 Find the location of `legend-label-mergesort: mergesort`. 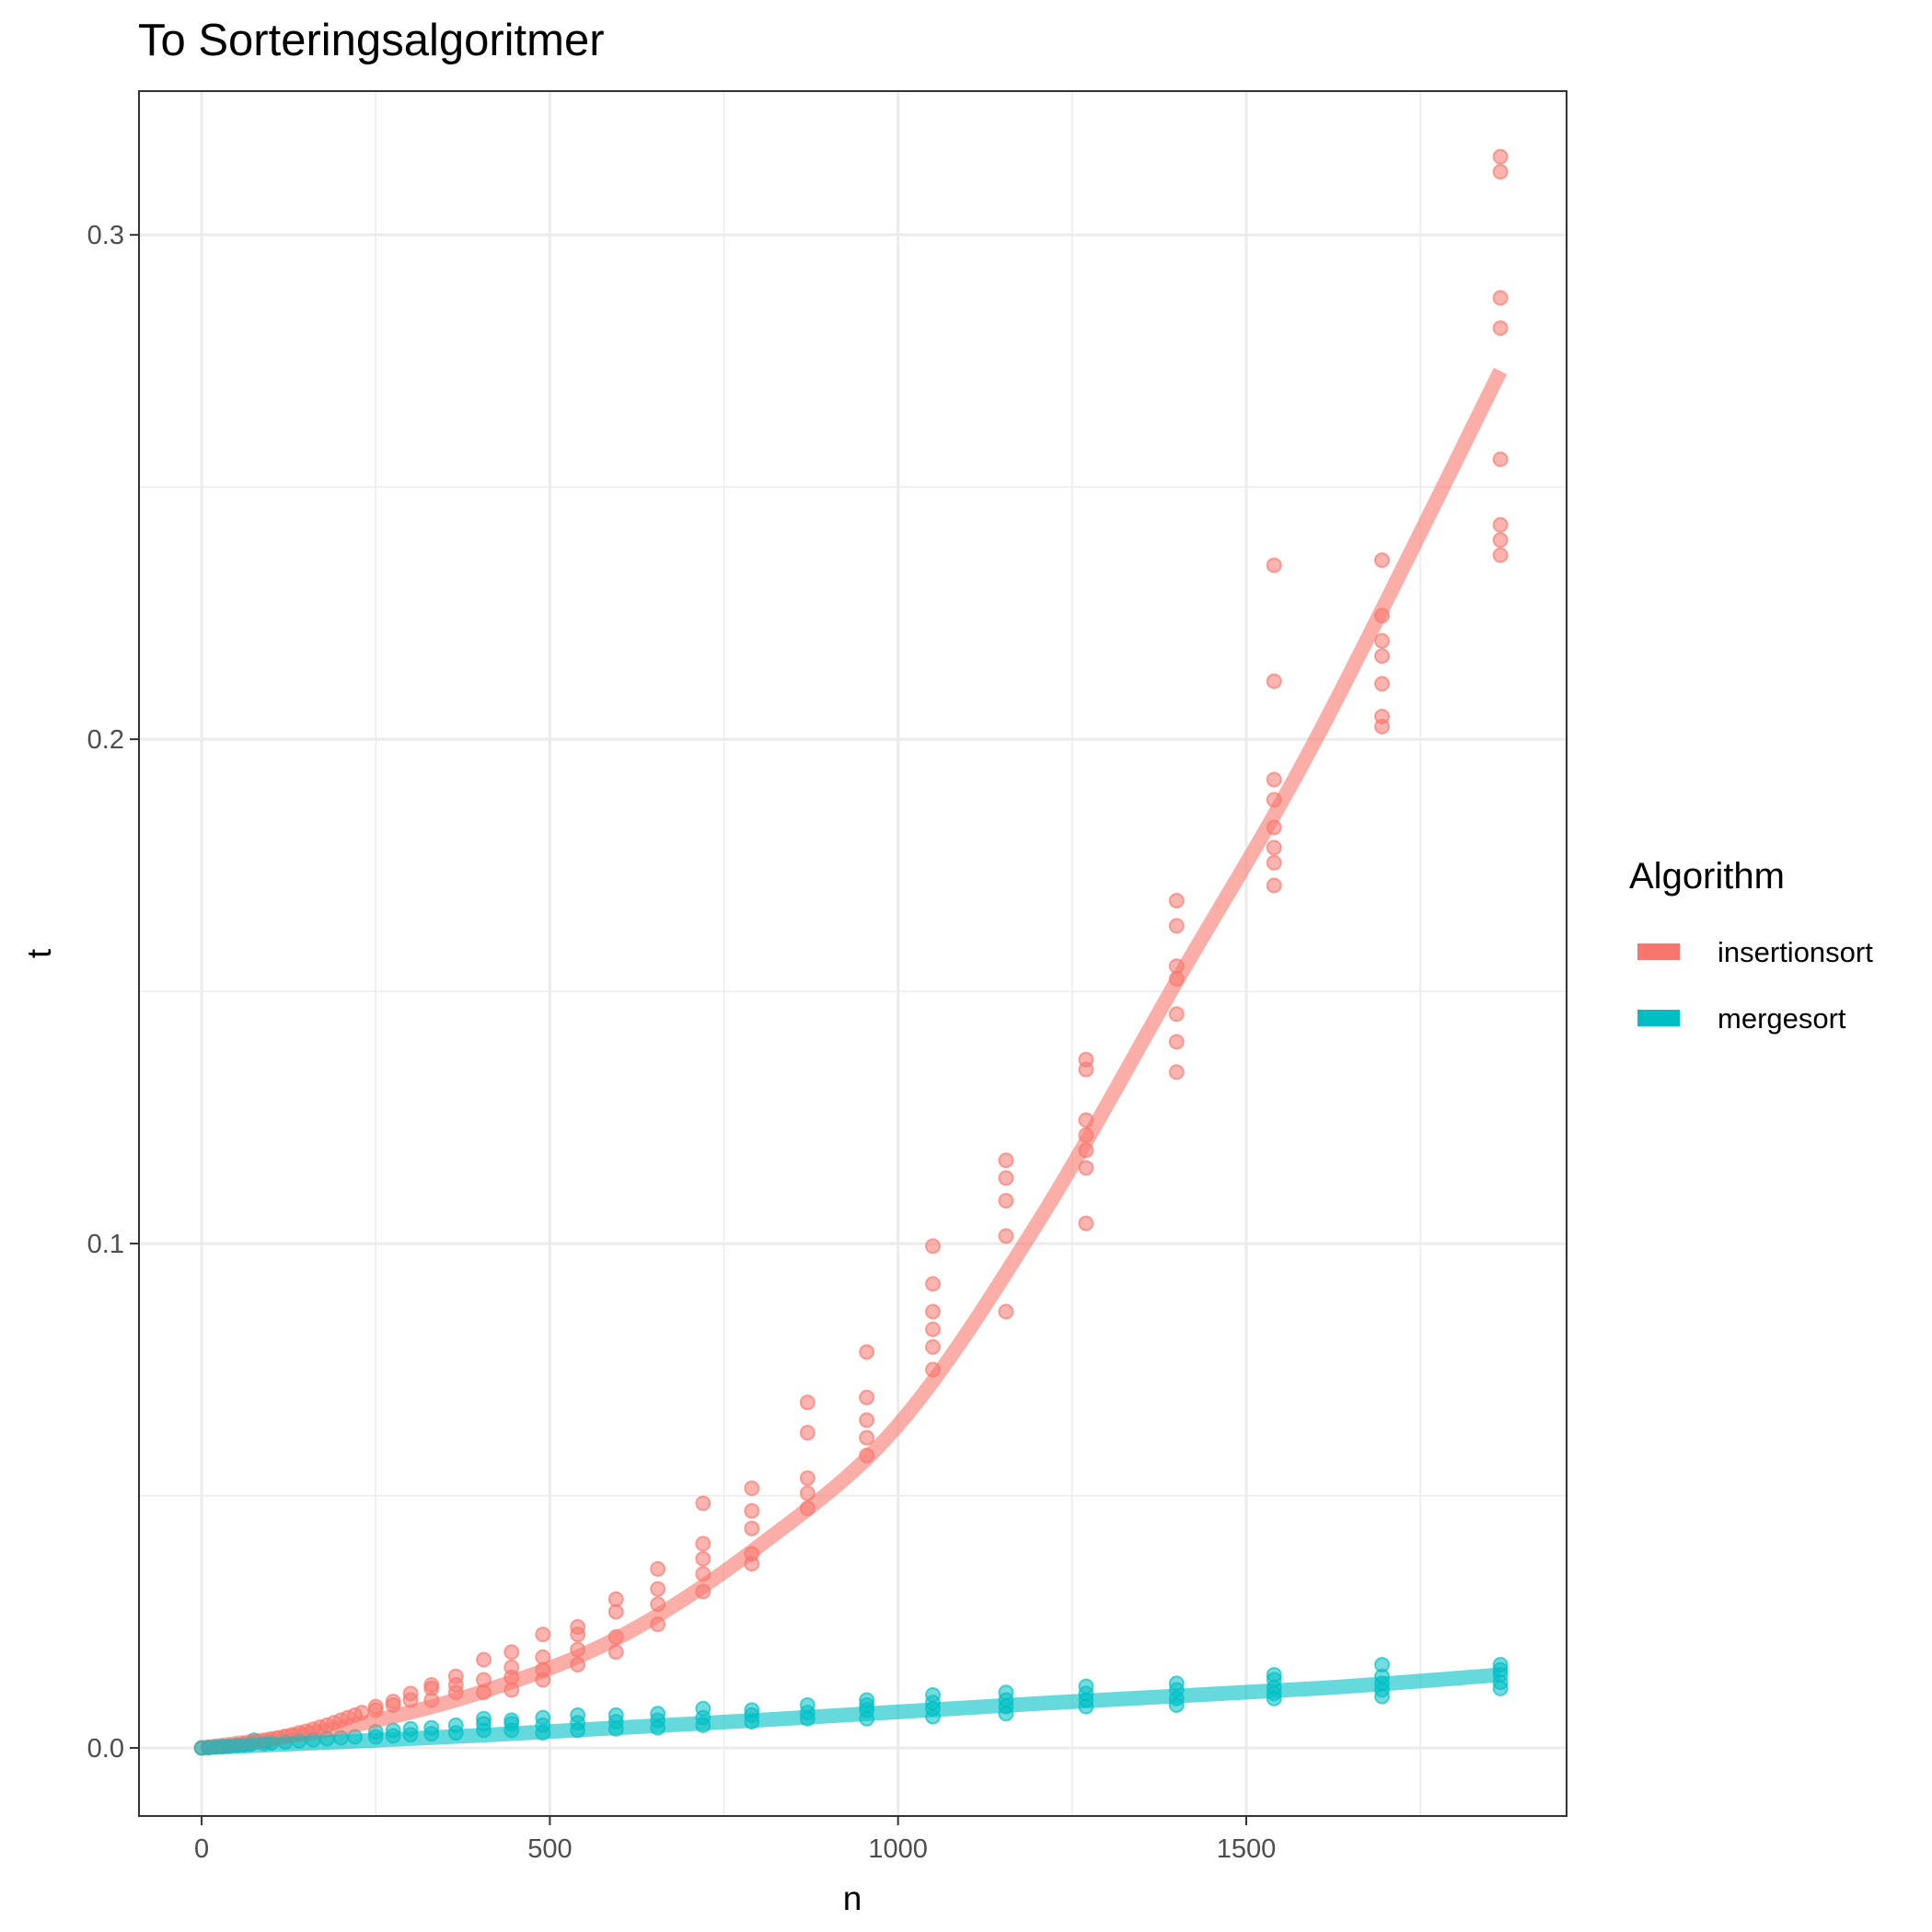

legend-label-mergesort: mergesort is located at coordinates (1782, 1019).